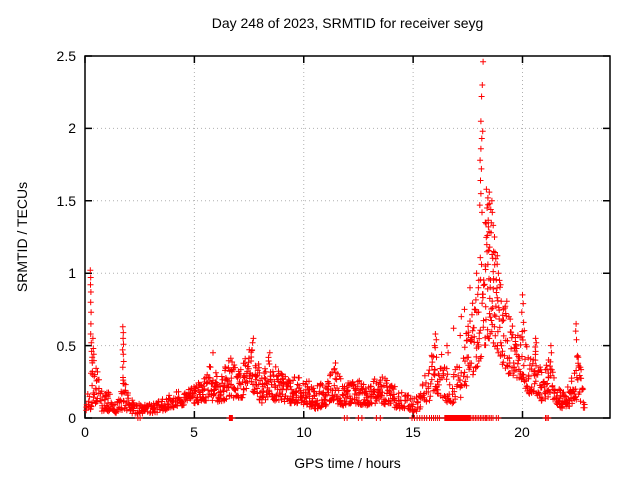 This screenshot has width=640, height=480. I want to click on y-tick-label-1: 1, so click(72, 273).